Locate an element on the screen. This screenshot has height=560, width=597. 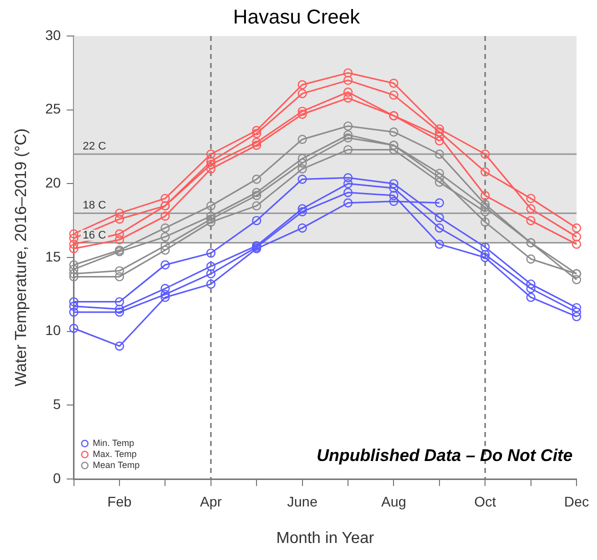
y-tick-label: 20 is located at coordinates (53, 182).